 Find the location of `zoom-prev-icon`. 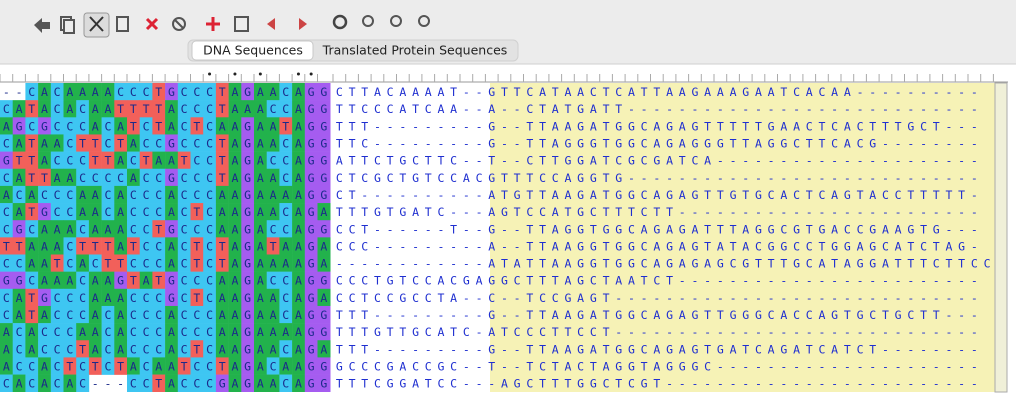

zoom-prev-icon is located at coordinates (368, 21).